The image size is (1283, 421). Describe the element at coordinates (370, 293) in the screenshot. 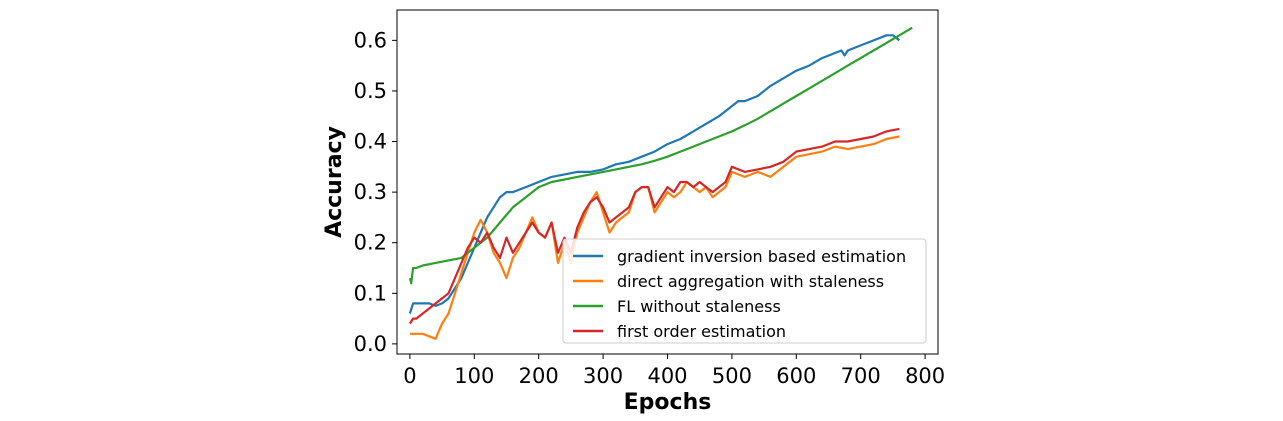

I see `y-tick-label: 0.1` at that location.